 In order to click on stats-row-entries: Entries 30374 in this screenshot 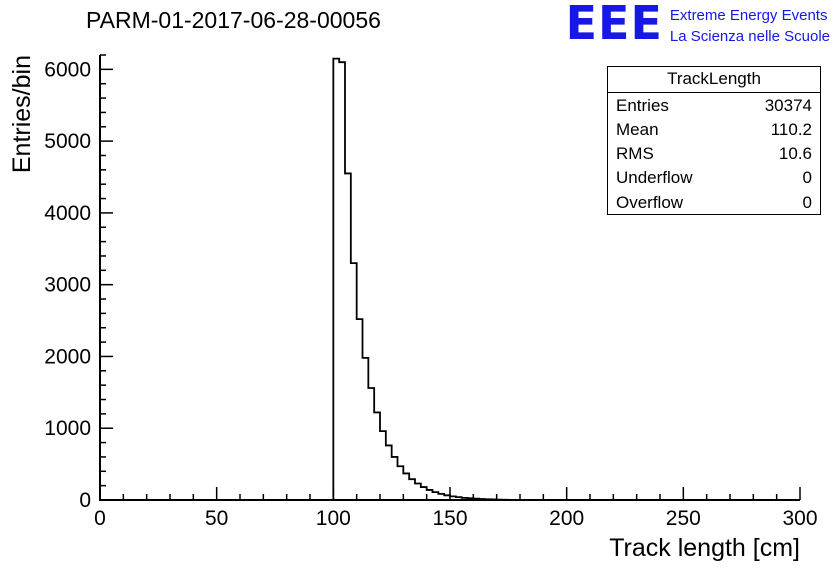, I will do `click(714, 105)`.